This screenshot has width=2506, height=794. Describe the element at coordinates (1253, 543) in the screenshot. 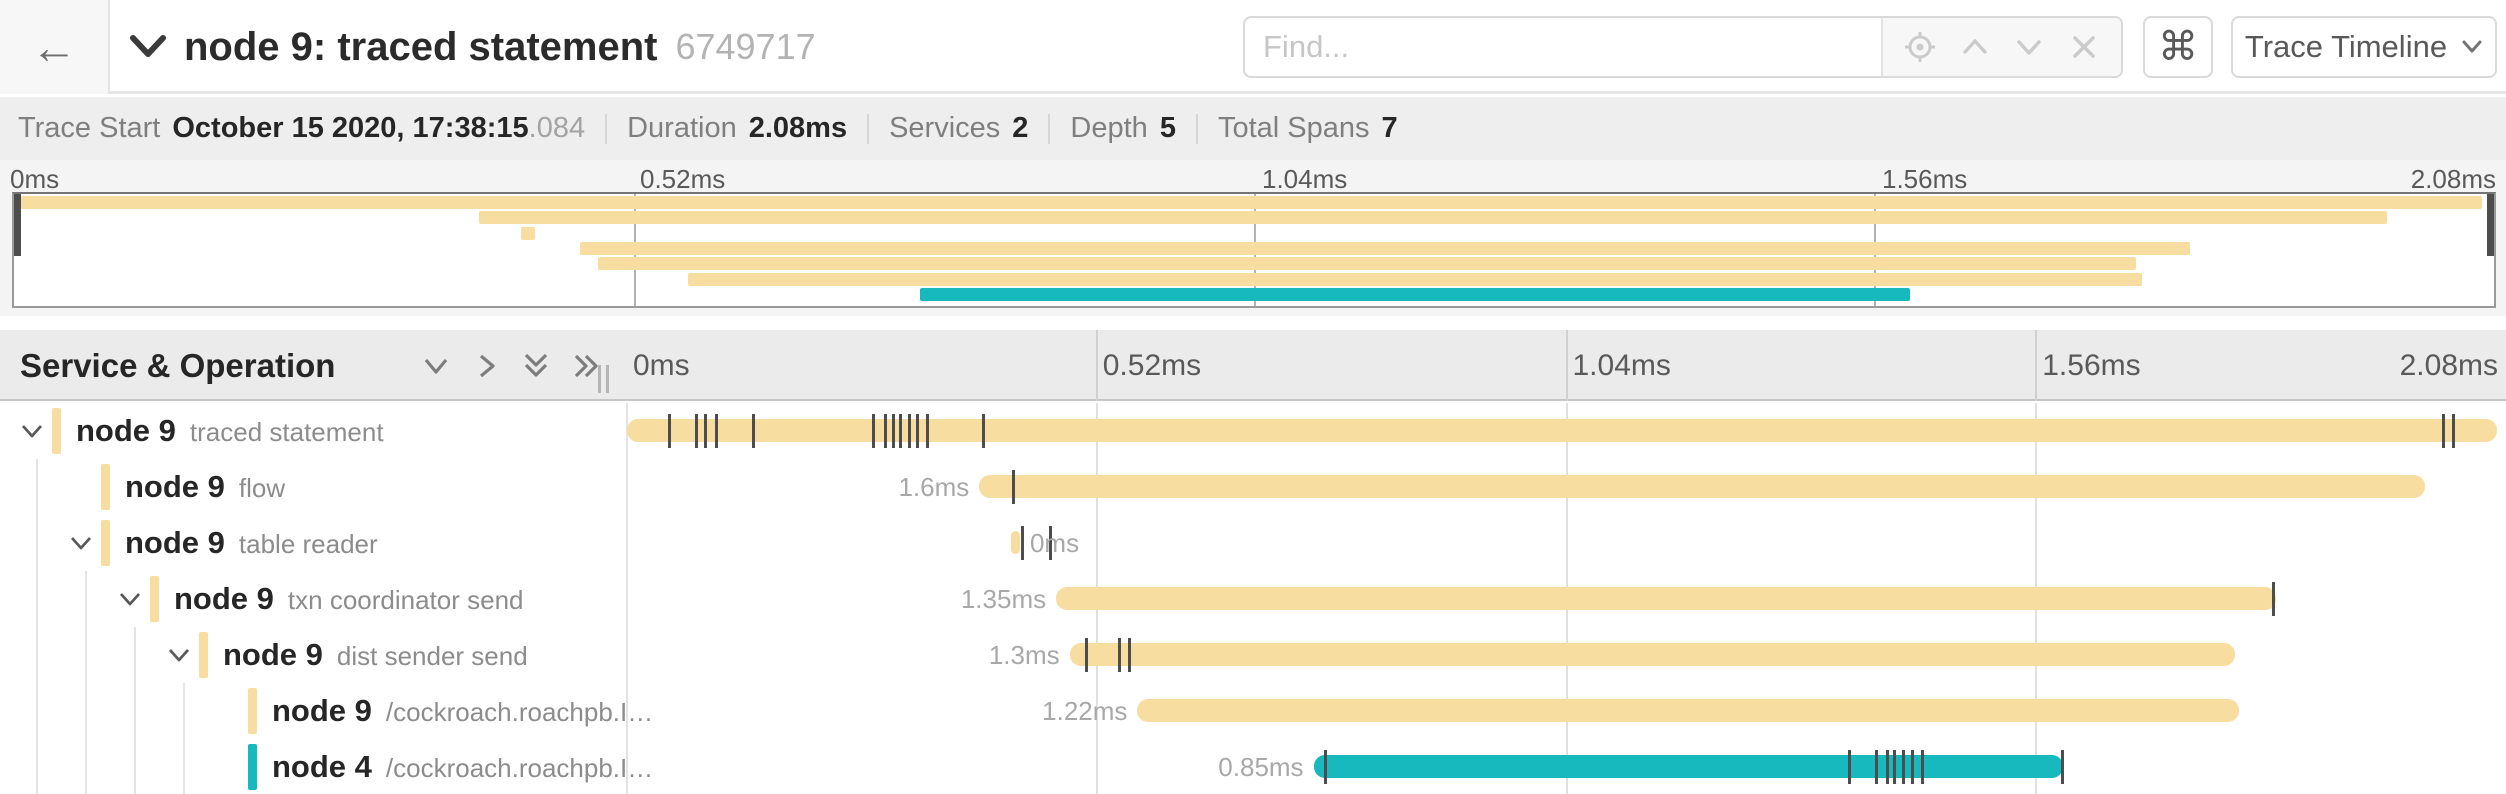

I see `span-row: node 9 table reader 0ms` at that location.